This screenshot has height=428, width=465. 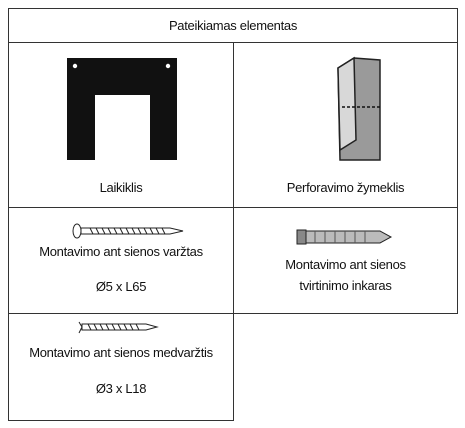 I want to click on item-cell: Montavimo ant sienos tvirtinimo inkaras, so click(x=345, y=260).